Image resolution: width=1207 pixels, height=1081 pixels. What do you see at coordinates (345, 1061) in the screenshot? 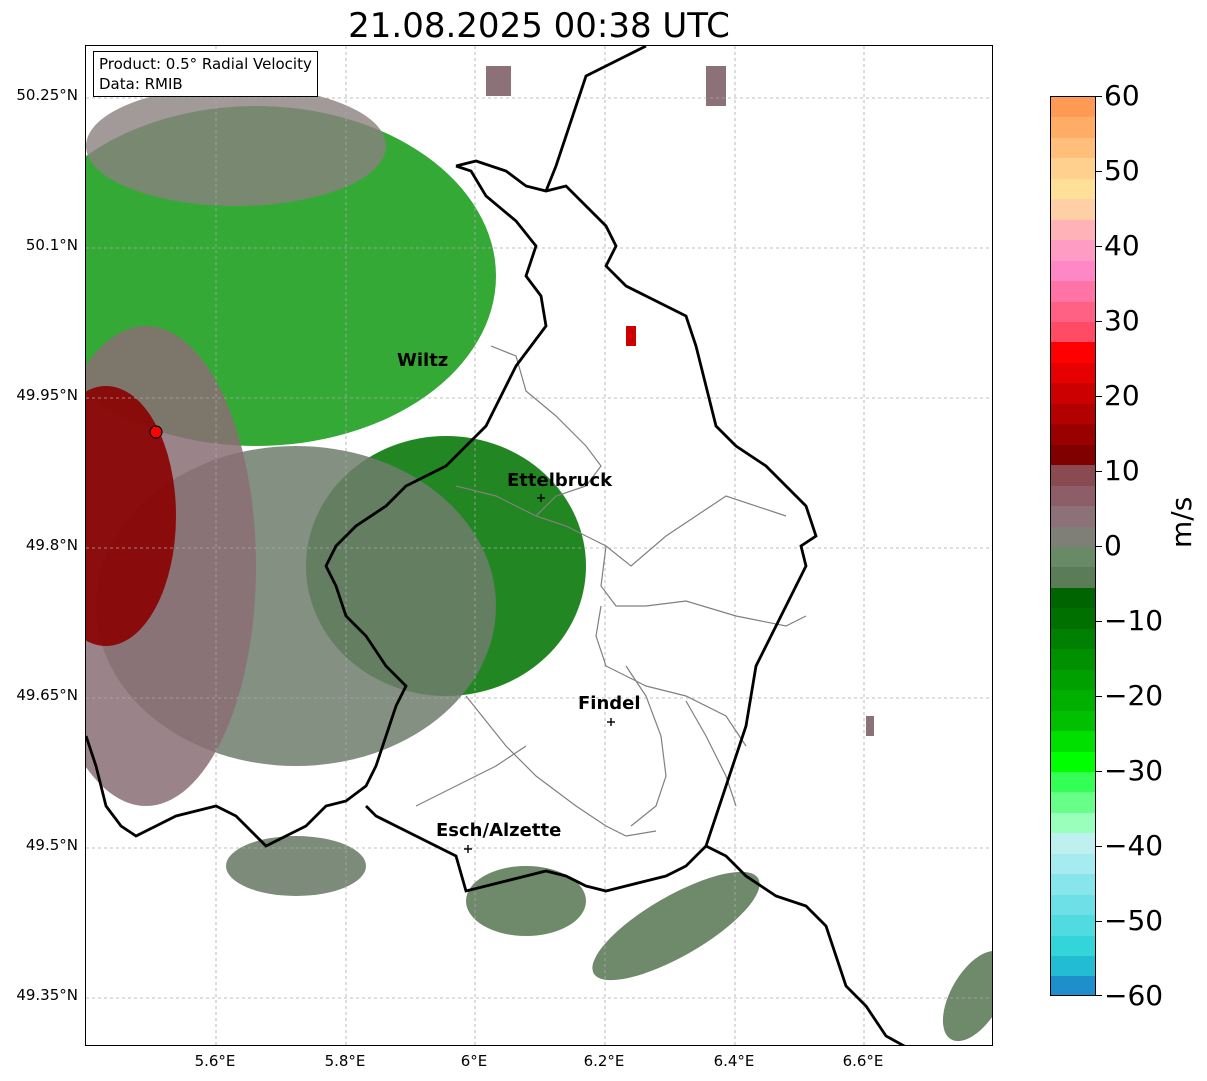
I see `lon-tick-label: 5.8°E` at bounding box center [345, 1061].